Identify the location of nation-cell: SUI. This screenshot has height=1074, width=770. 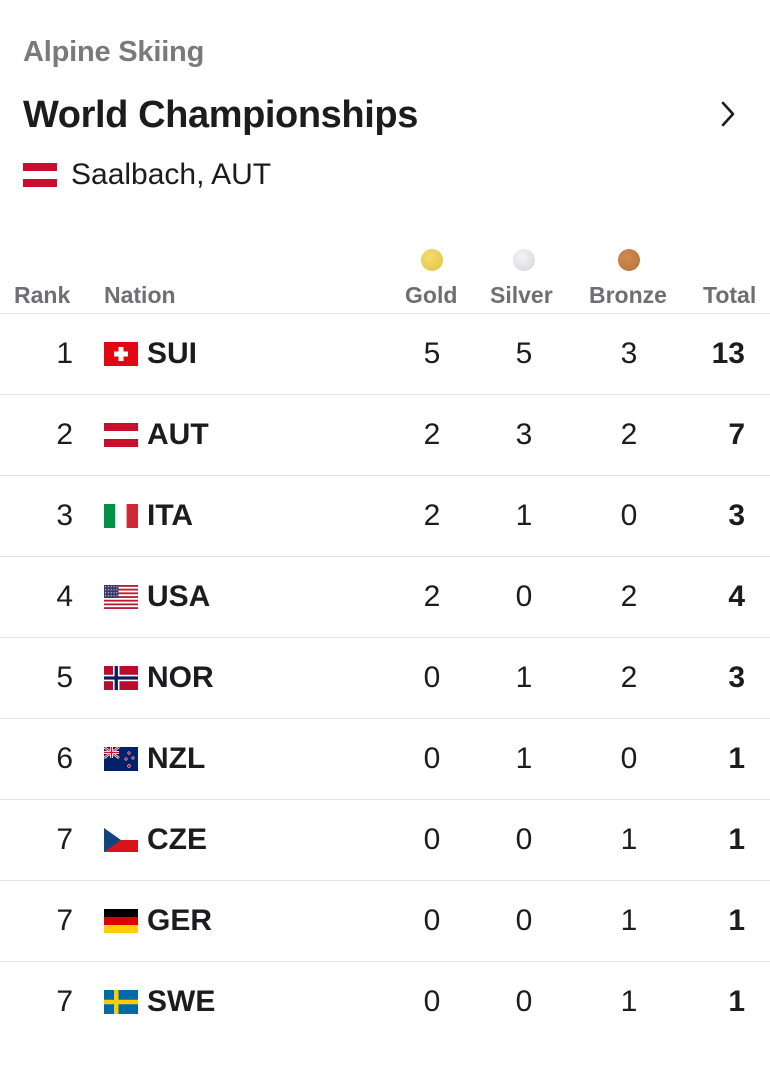
(150, 354).